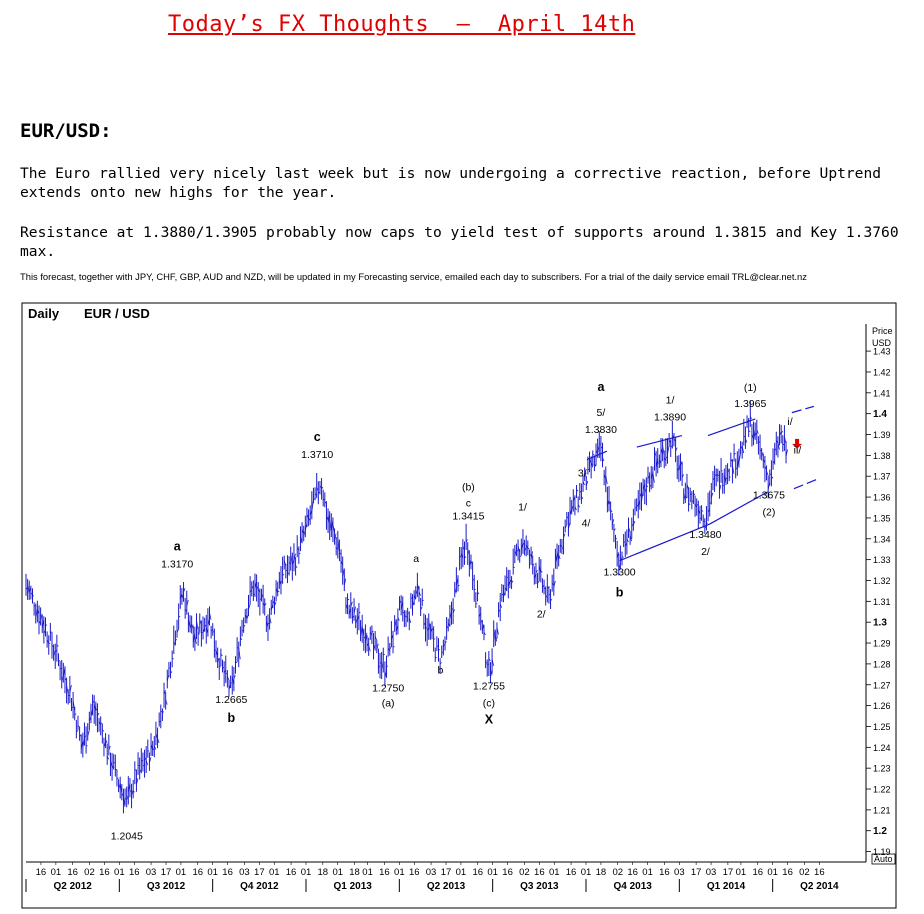  I want to click on y-tick-label: 1.19, so click(882, 852).